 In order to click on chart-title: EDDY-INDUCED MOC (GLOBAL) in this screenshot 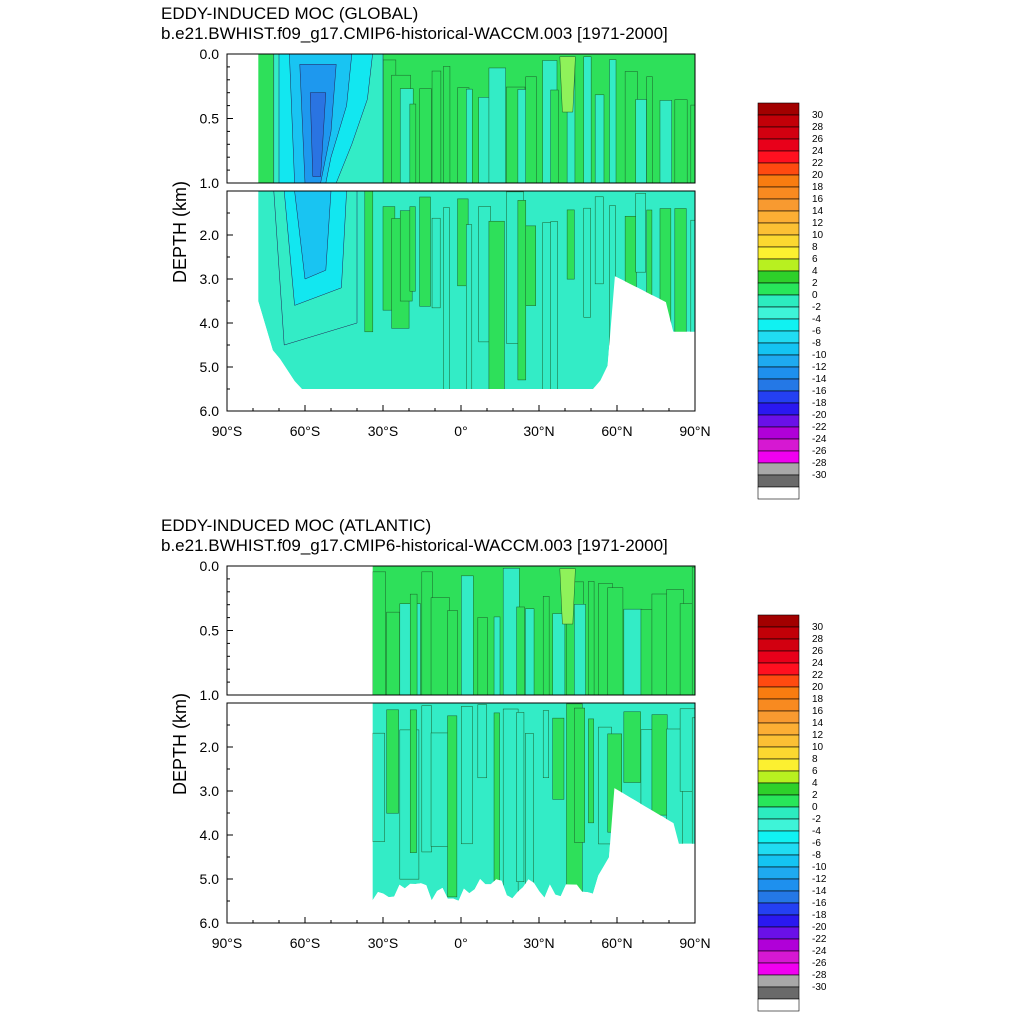, I will do `click(290, 13)`.